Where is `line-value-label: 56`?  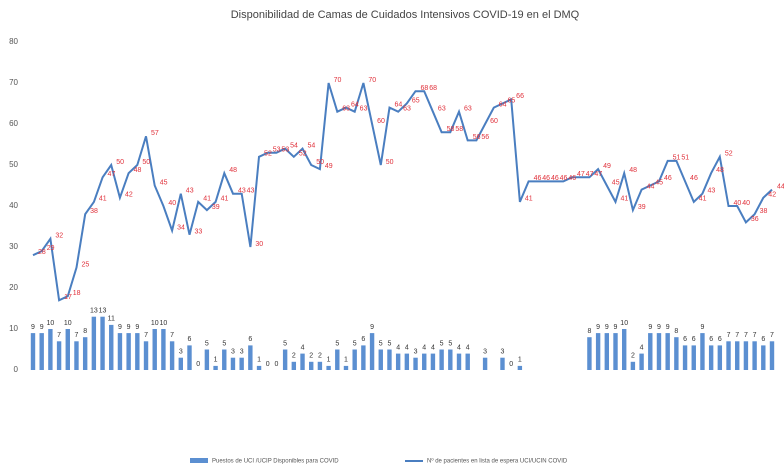 line-value-label: 56 is located at coordinates (477, 137).